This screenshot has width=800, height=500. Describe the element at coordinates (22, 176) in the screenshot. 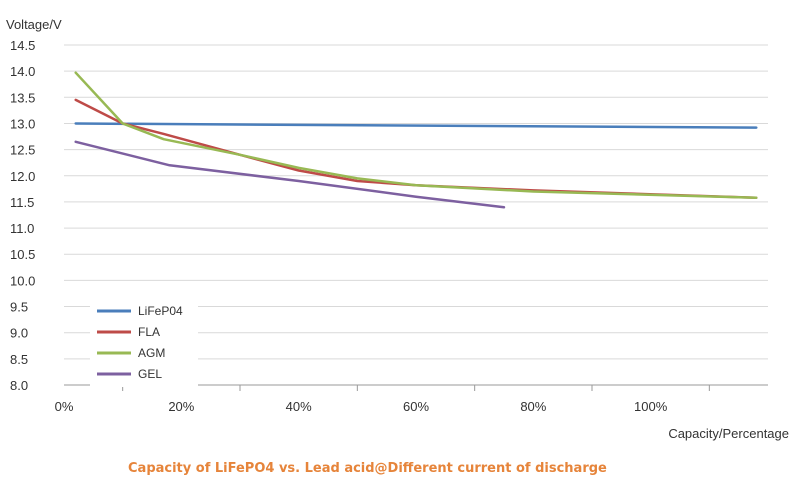

I see `y-tick-label: 12.0` at that location.